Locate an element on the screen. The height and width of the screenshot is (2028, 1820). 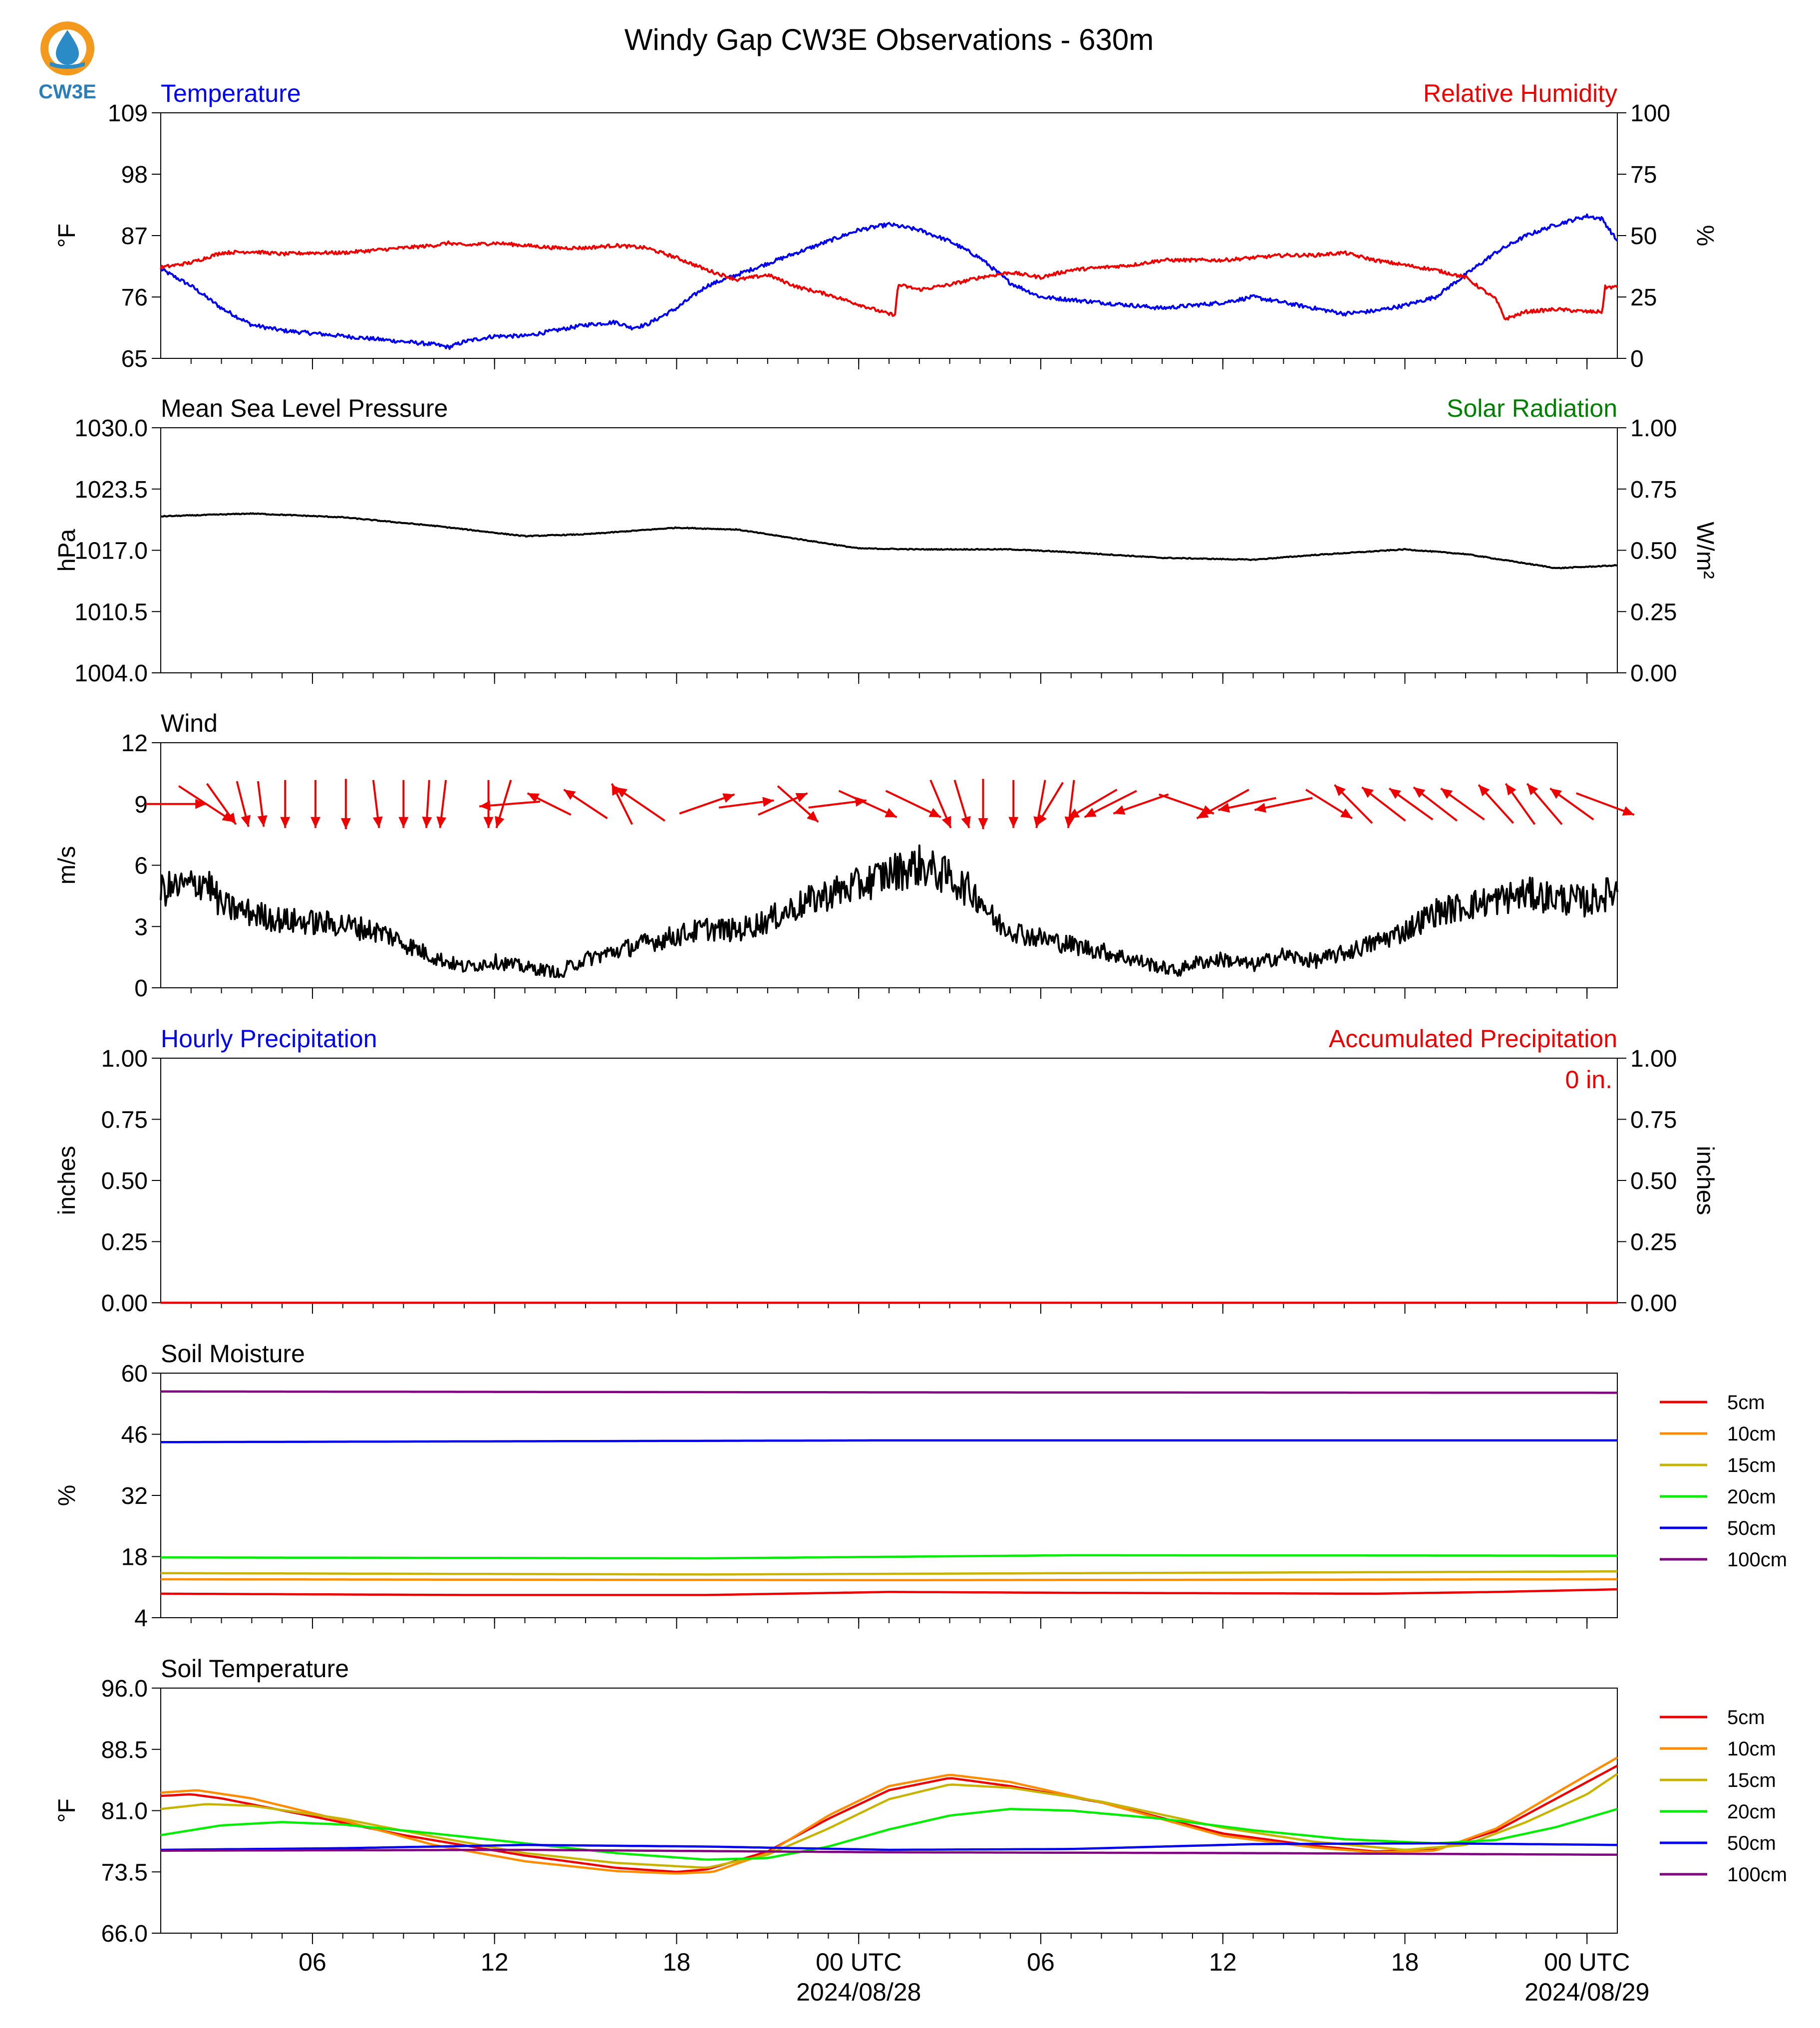
series-line-soil_moisture-20cm is located at coordinates (889, 1557).